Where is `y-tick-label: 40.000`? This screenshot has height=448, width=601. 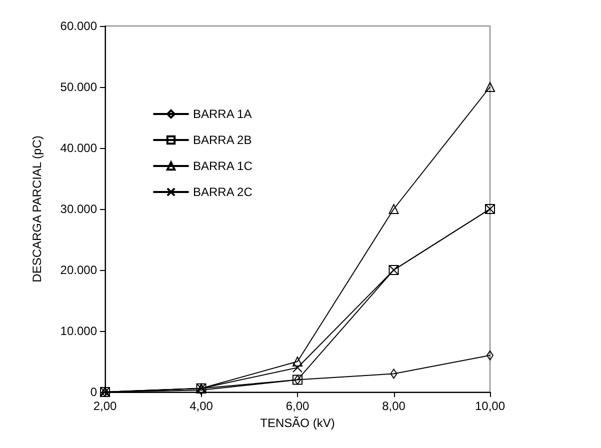 y-tick-label: 40.000 is located at coordinates (79, 148).